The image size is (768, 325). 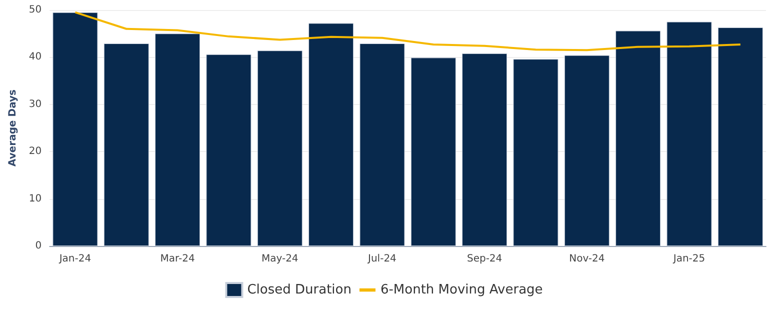 I want to click on x-tick-label: Mar-24, so click(x=177, y=259).